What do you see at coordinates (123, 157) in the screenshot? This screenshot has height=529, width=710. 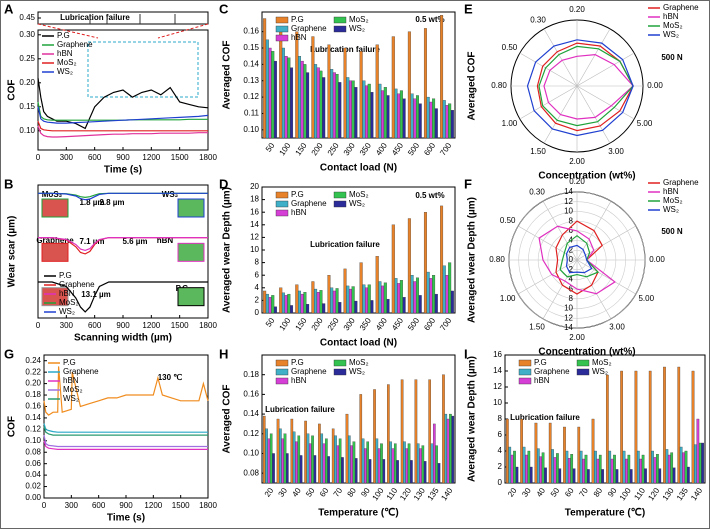 I see `x-tick-label: 900` at bounding box center [123, 157].